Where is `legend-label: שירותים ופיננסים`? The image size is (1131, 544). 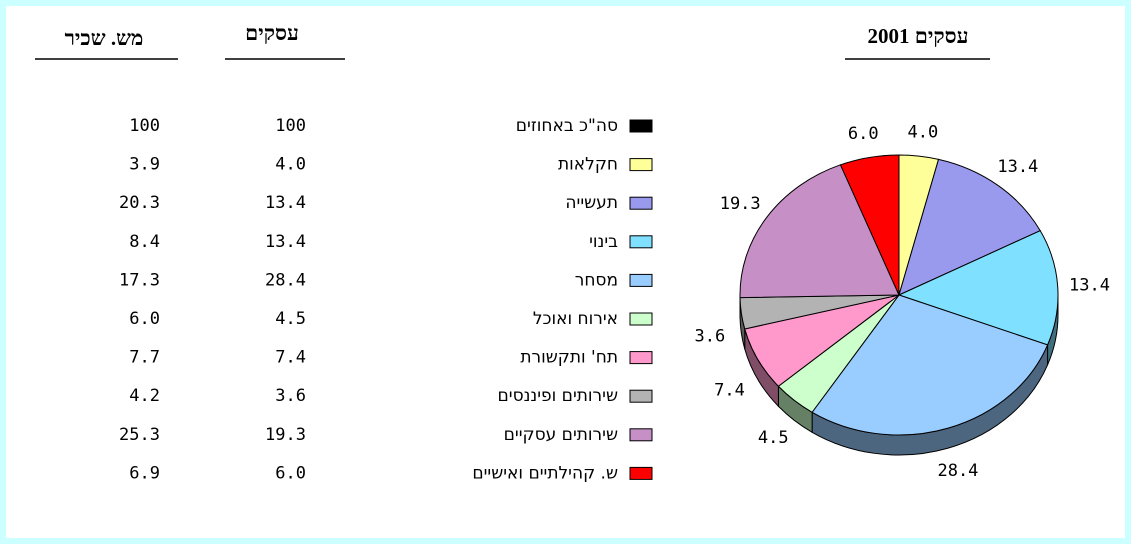 legend-label: שירותים ופיננסים is located at coordinates (557, 396).